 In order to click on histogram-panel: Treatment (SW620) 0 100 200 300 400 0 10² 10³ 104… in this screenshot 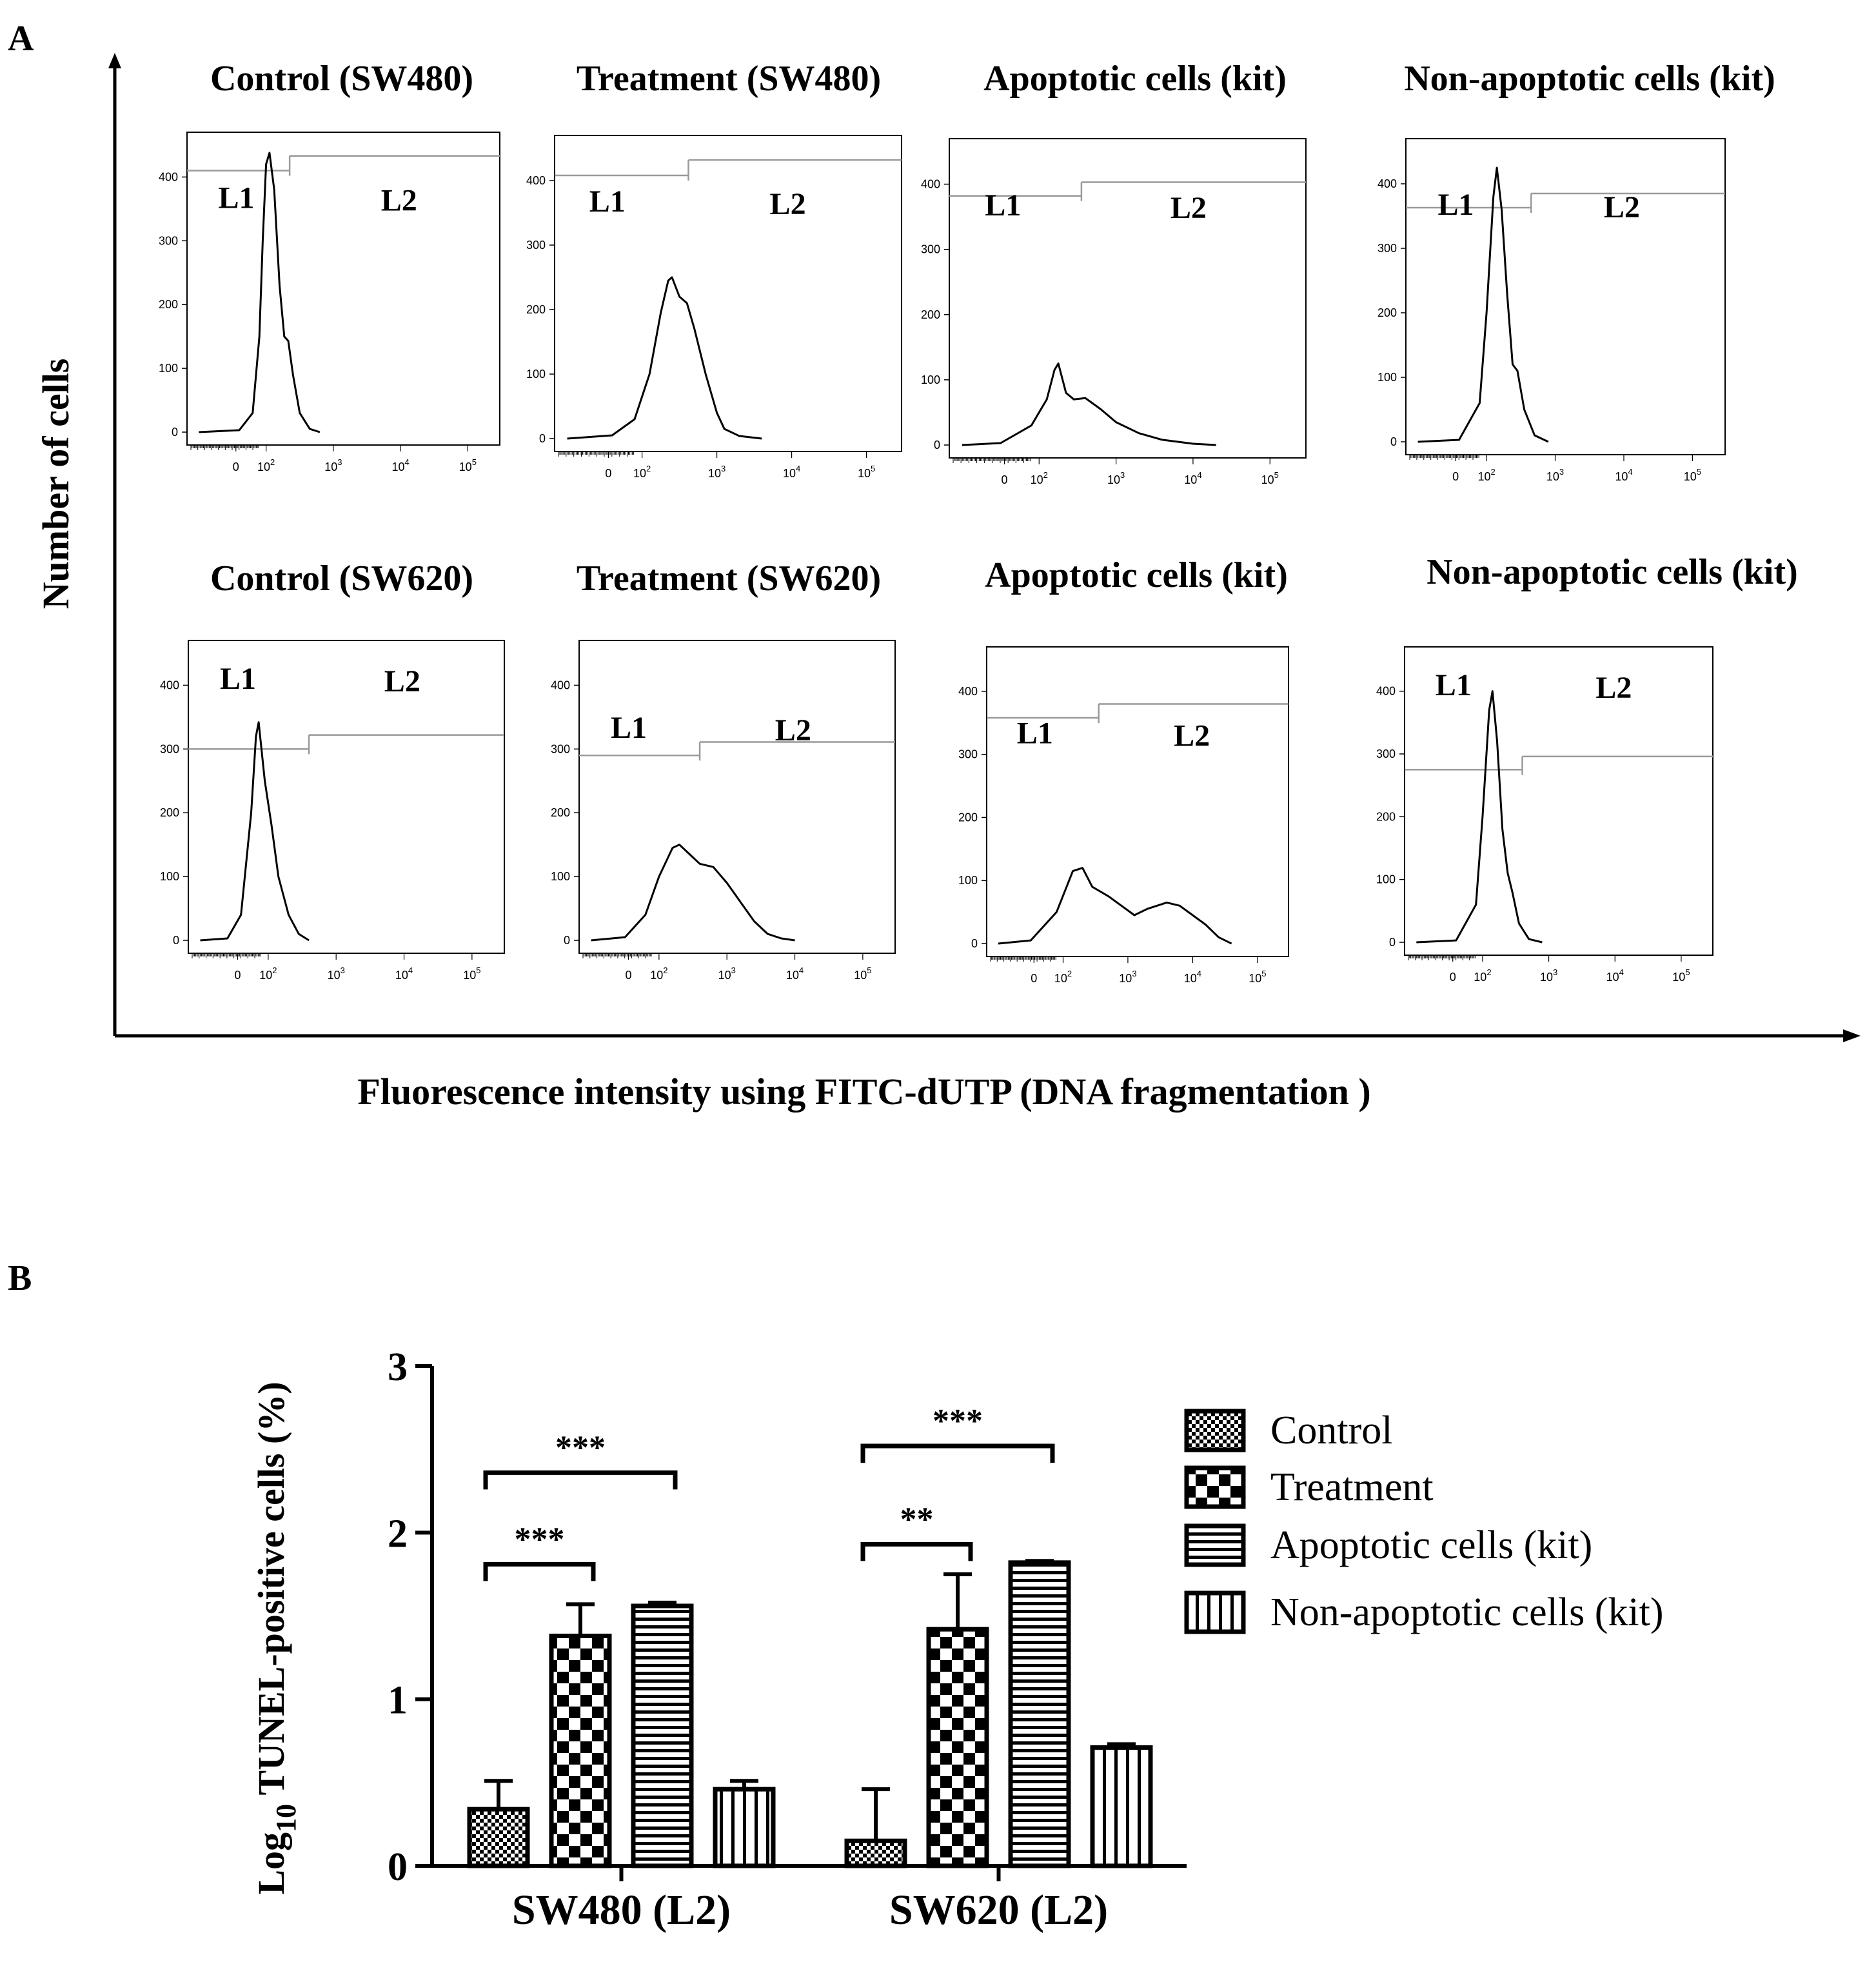, I will do `click(723, 770)`.